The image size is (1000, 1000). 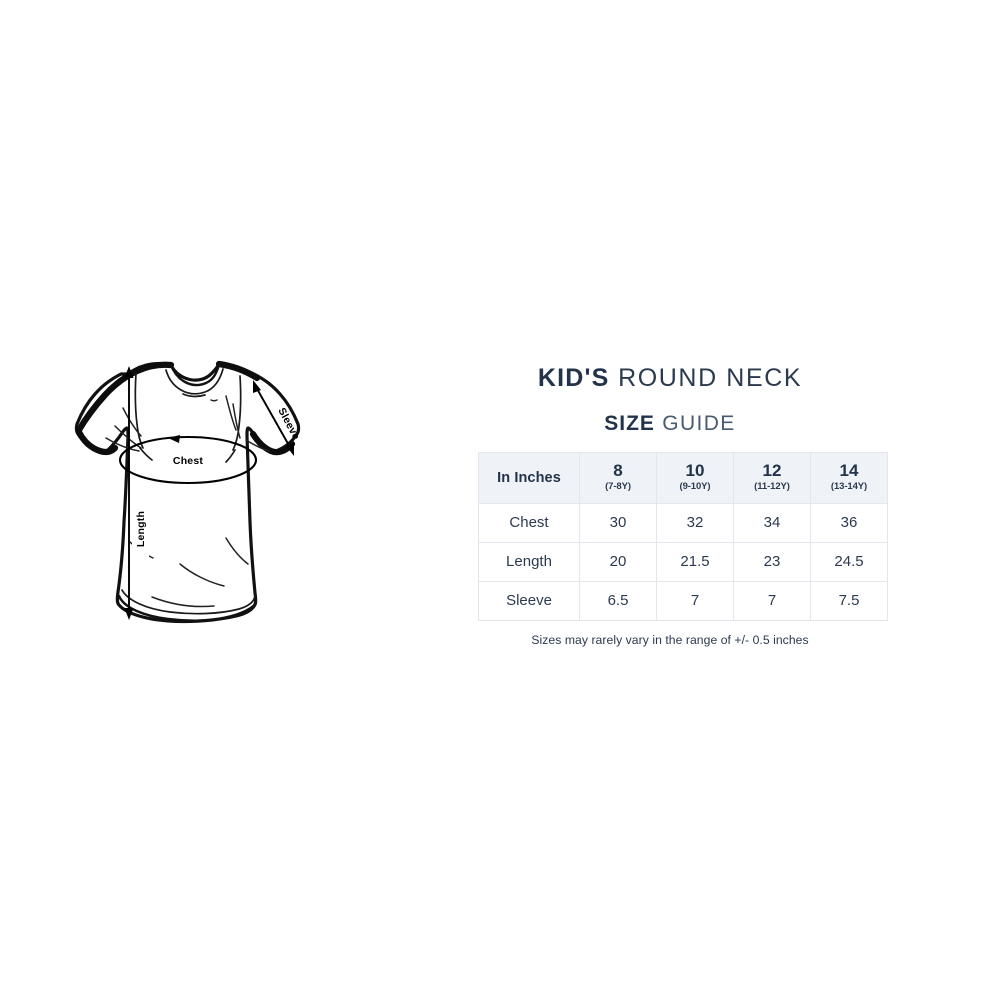 I want to click on size-header-age-10: (9-10Y), so click(x=695, y=487).